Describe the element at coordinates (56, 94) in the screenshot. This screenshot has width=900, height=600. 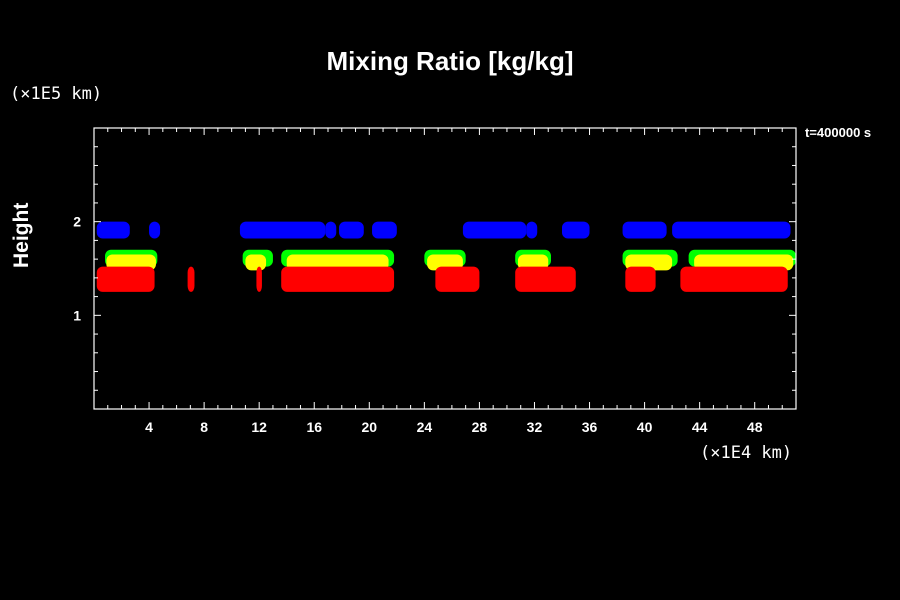
I see `y-axis-unit: (×1E5 km)` at that location.